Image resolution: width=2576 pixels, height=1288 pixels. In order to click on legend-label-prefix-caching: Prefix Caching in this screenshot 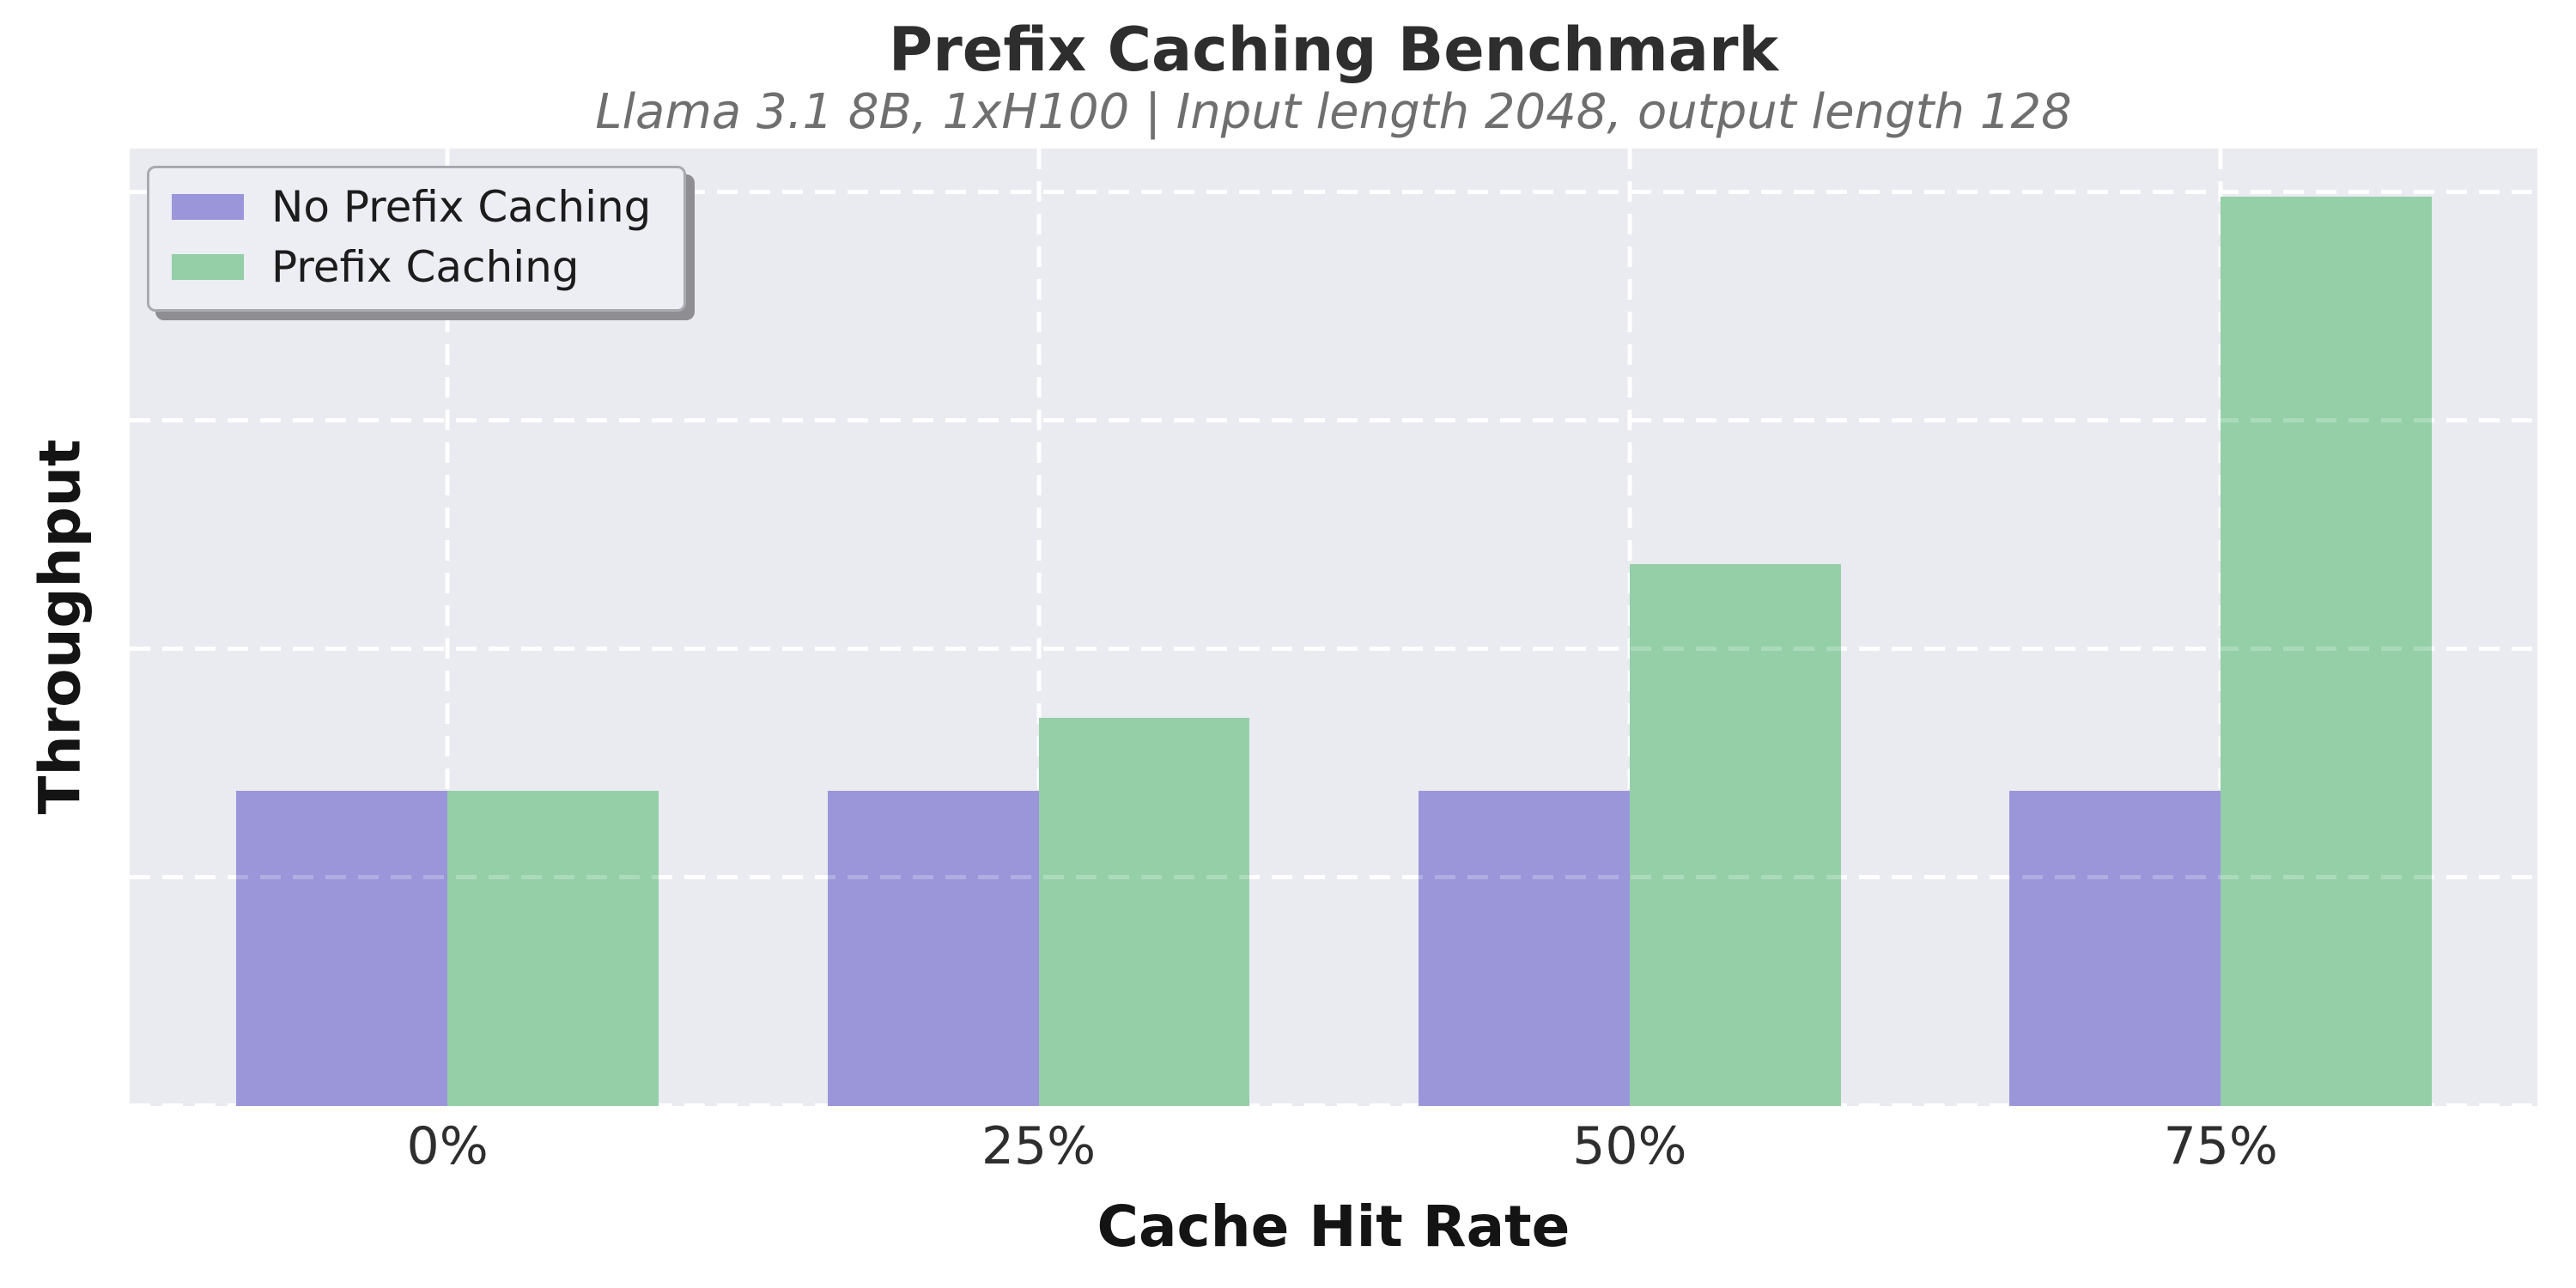, I will do `click(425, 267)`.